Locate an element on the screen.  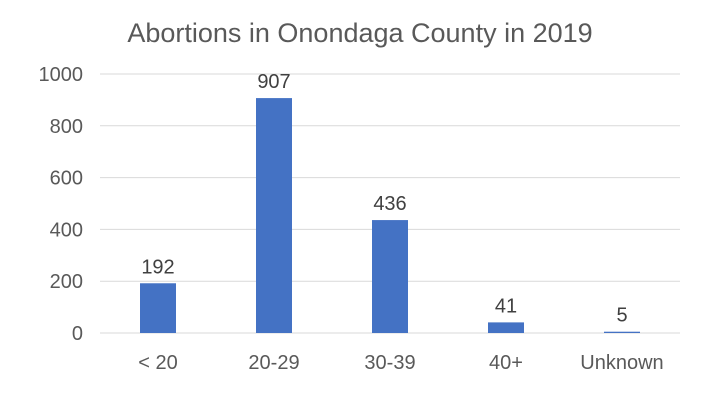
y-tick-label: 600 is located at coordinates (66, 179).